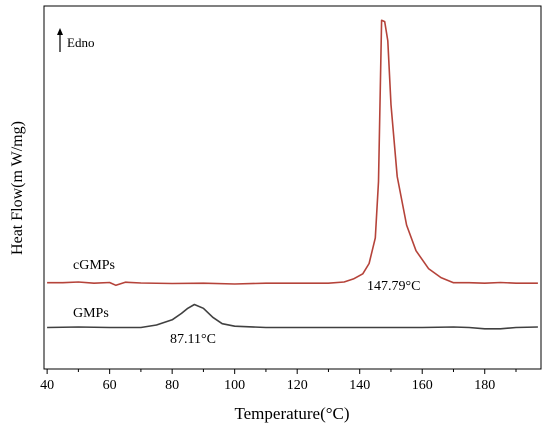 This screenshot has height=429, width=550. Describe the element at coordinates (94, 265) in the screenshot. I see `series-label-cgmps: cGMPs` at that location.